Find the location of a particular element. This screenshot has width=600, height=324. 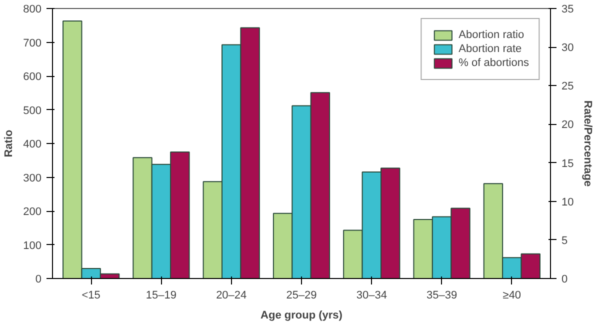

x-tick-label: ≥40 is located at coordinates (512, 296).